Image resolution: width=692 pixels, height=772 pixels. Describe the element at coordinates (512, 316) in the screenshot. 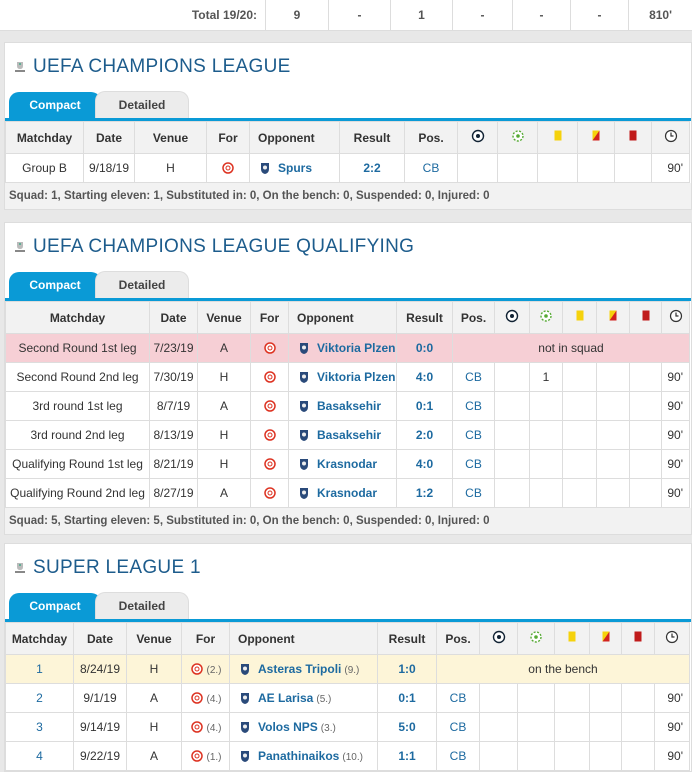

I see `goal-icon` at that location.